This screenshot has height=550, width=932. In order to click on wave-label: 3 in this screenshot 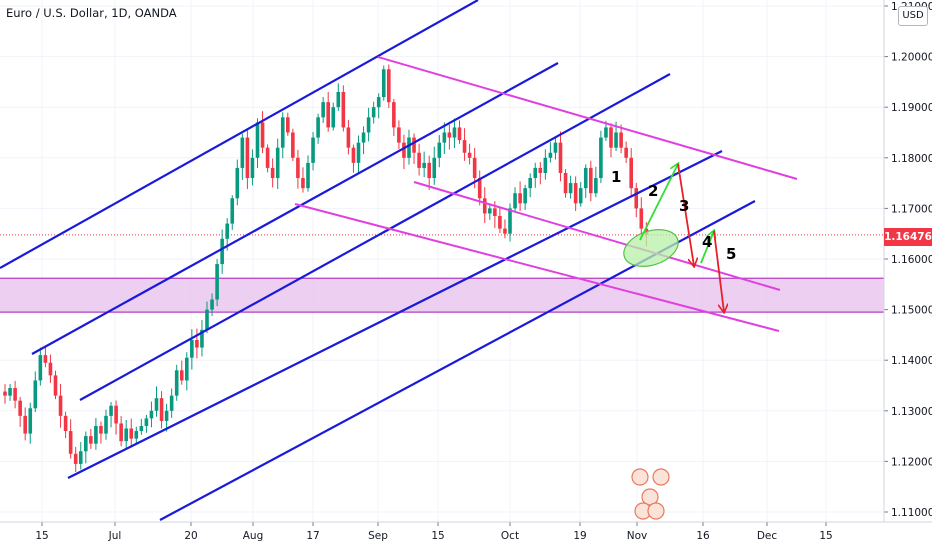, I will do `click(684, 206)`.